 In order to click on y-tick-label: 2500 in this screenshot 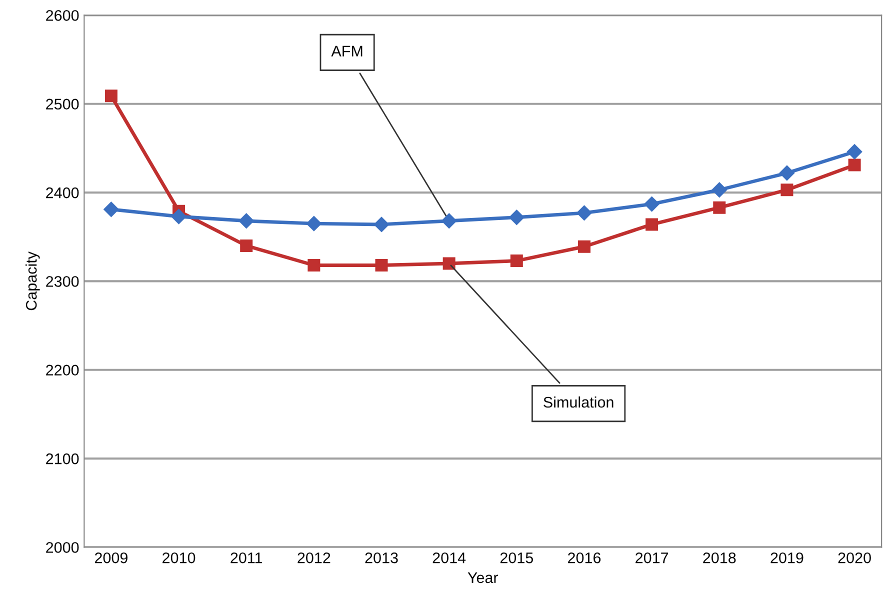, I will do `click(62, 104)`.